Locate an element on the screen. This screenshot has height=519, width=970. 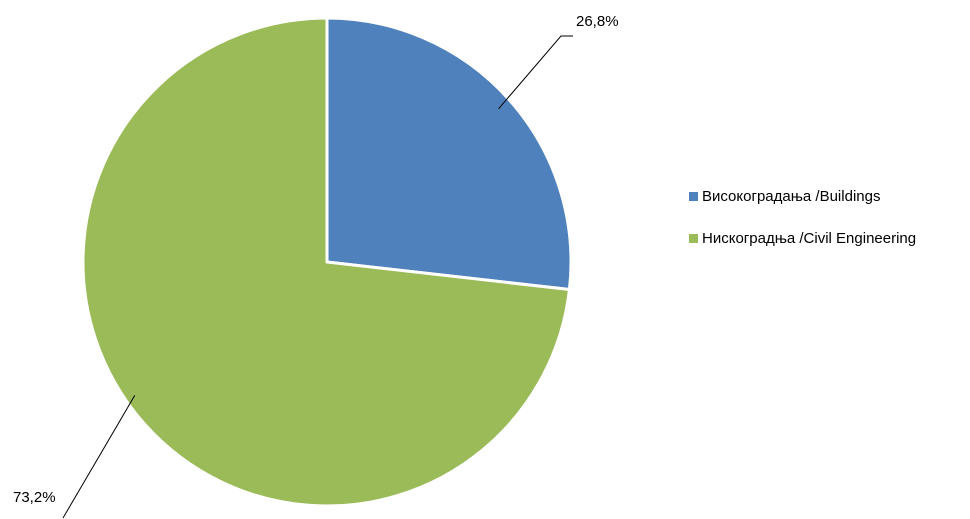
legend-item-buildings: Високоградања /Buildings is located at coordinates (802, 196).